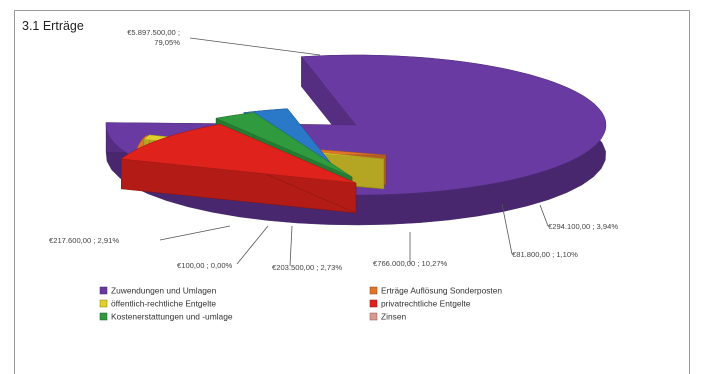 Image resolution: width=712 pixels, height=374 pixels. I want to click on data-label-zuwendungen-und-umlagen: €5.897.500,00 ;79,05%, so click(224, 42).